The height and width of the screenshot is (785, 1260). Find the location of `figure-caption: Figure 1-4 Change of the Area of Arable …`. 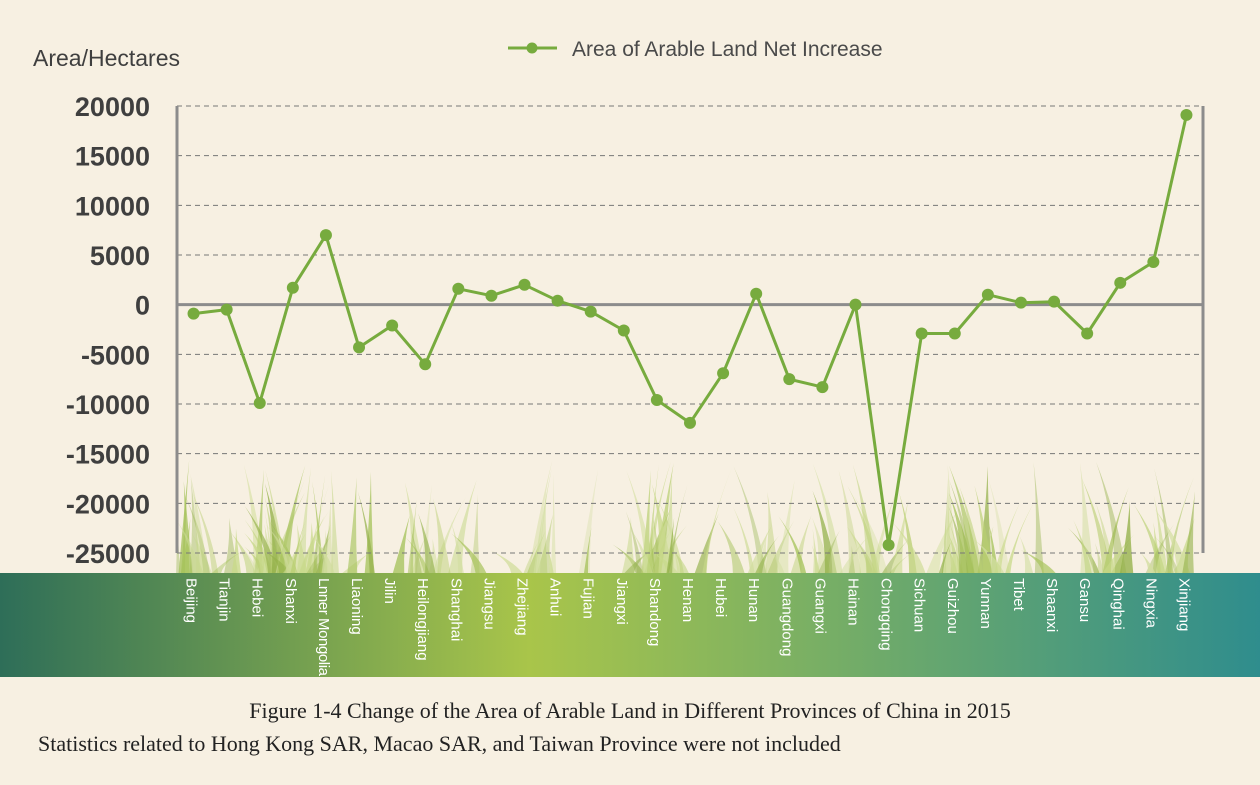

figure-caption: Figure 1-4 Change of the Area of Arable … is located at coordinates (630, 710).